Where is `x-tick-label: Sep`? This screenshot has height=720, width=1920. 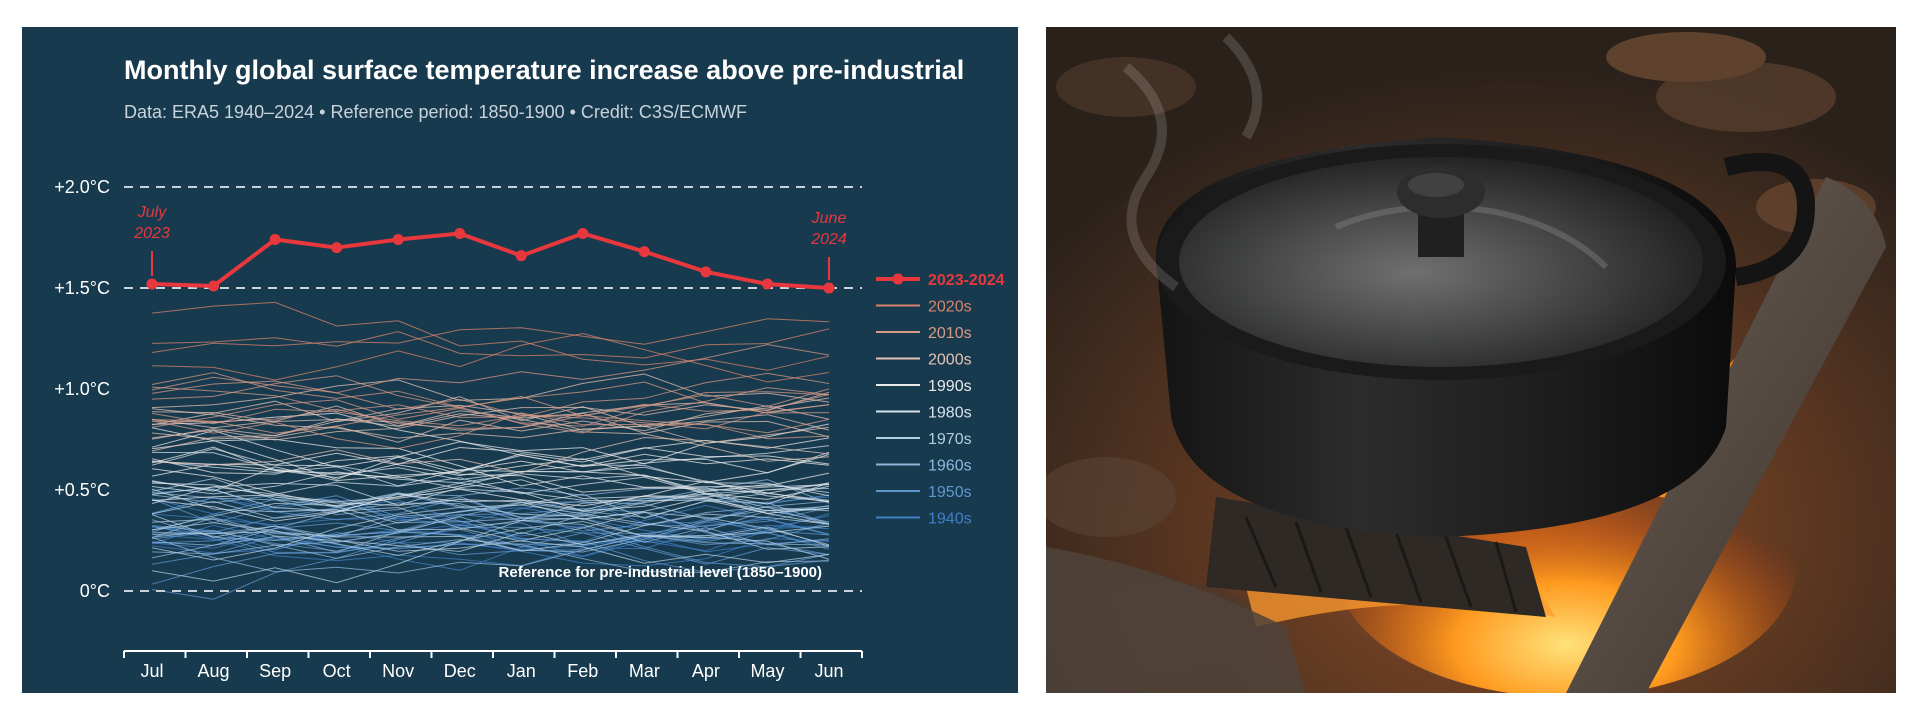
x-tick-label: Sep is located at coordinates (275, 671).